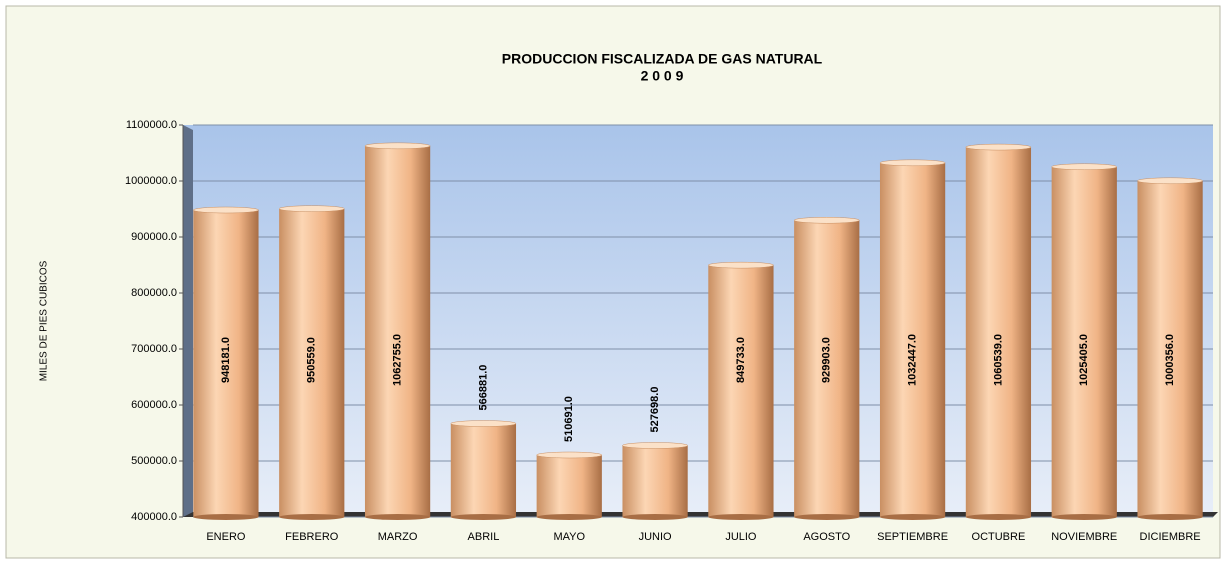 The image size is (1226, 564). I want to click on x-tick-label: JULIO, so click(741, 537).